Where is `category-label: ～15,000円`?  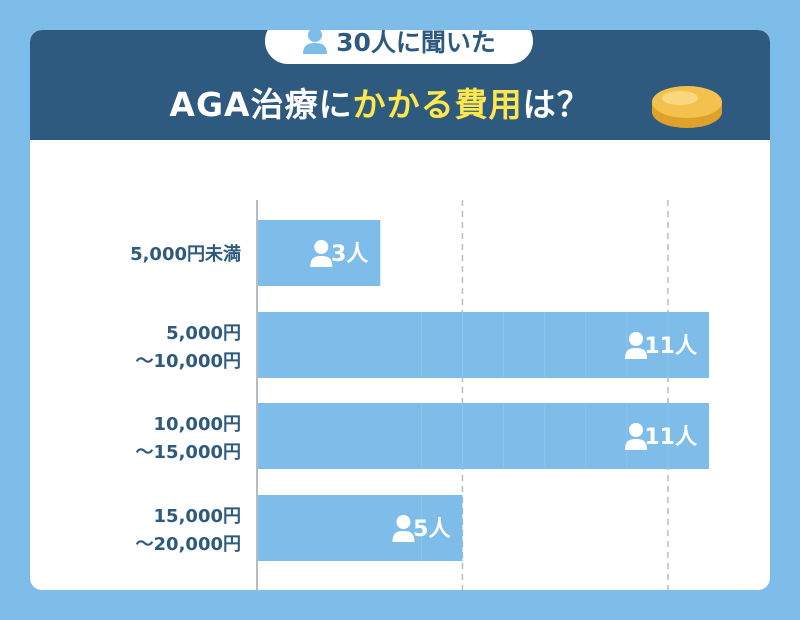 category-label: ～15,000円 is located at coordinates (188, 452).